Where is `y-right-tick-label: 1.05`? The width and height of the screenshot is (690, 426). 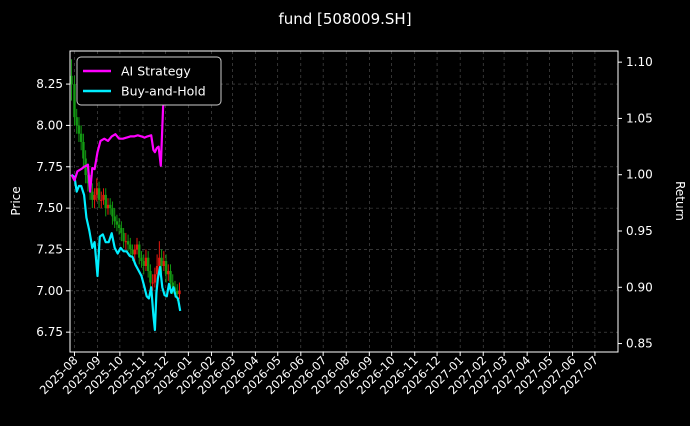 y-right-tick-label: 1.05 is located at coordinates (639, 118).